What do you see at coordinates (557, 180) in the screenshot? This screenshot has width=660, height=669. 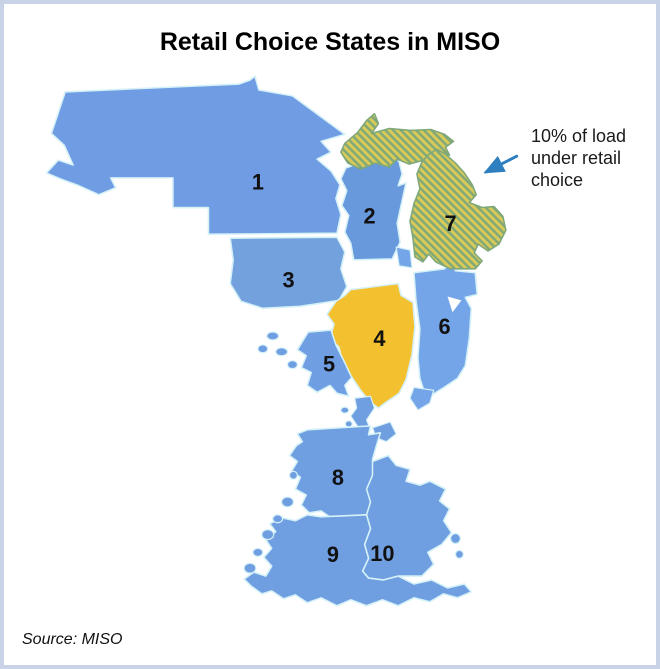 I see `annotation-line: choice` at bounding box center [557, 180].